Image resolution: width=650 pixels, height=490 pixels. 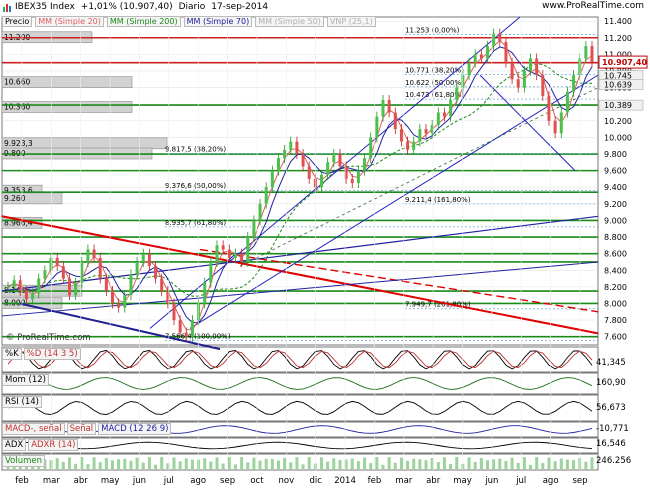 What do you see at coordinates (618, 84) in the screenshot?
I see `price-highlight-label: 10.639` at bounding box center [618, 84].